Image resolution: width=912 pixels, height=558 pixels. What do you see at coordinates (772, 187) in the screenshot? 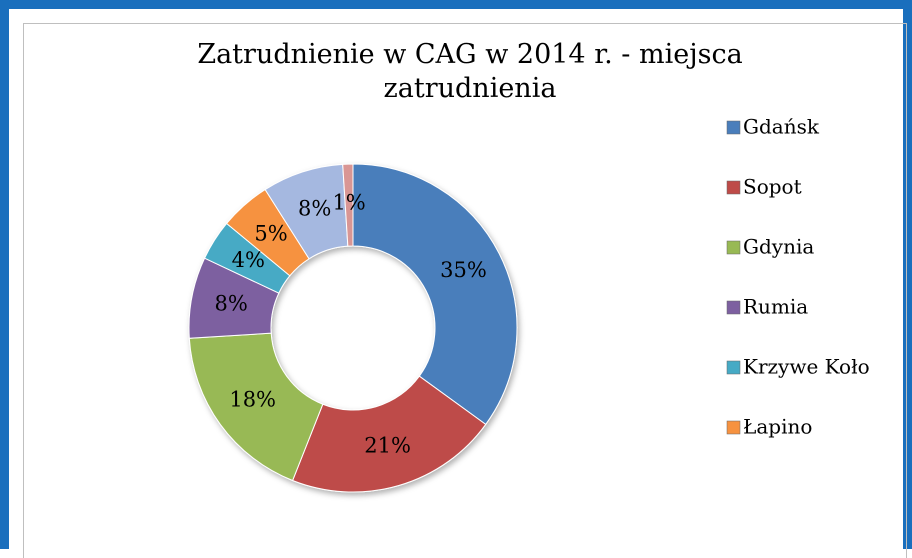
I see `legend-label: Sopot` at bounding box center [772, 187].